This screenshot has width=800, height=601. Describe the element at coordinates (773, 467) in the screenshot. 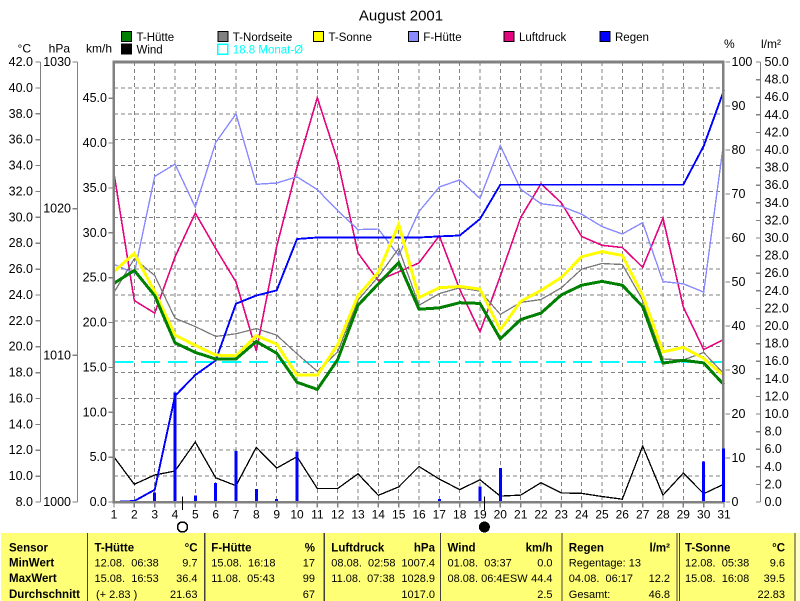

I see `svg-text: 4.0` at that location.